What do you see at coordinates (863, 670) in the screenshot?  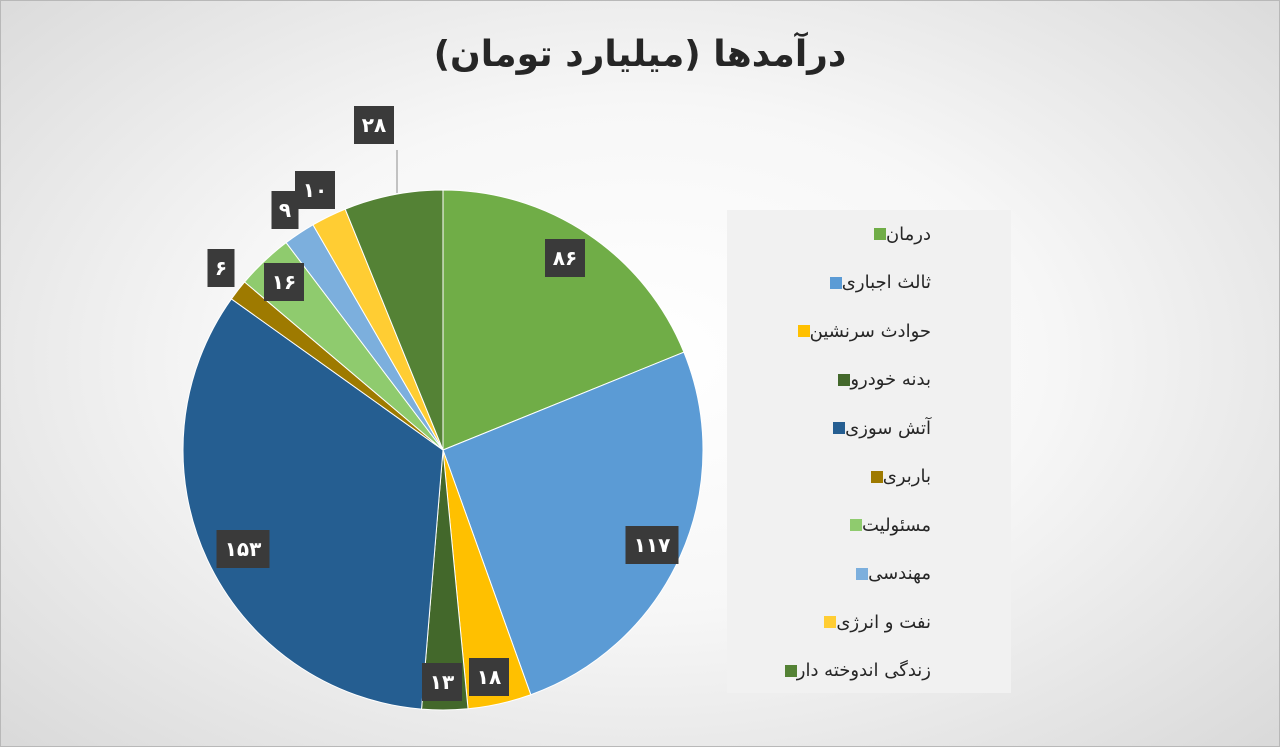 I see `legend-label: زندگی اندوخته دار` at bounding box center [863, 670].